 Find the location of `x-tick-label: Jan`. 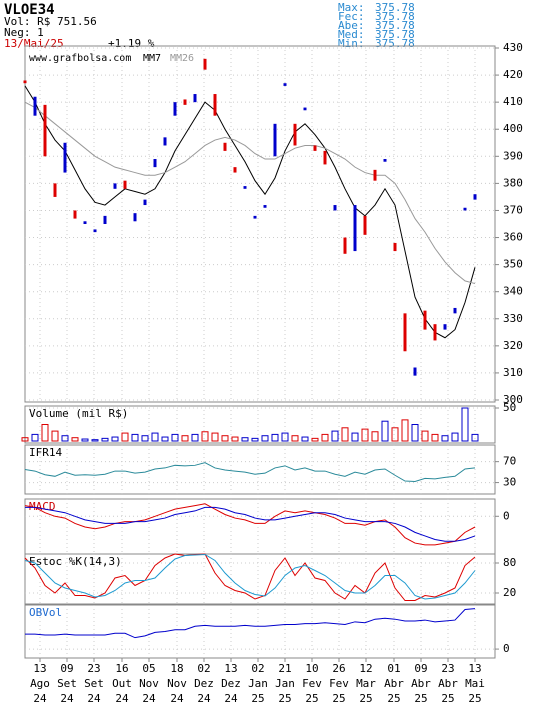

x-tick-label: Jan is located at coordinates (258, 683).